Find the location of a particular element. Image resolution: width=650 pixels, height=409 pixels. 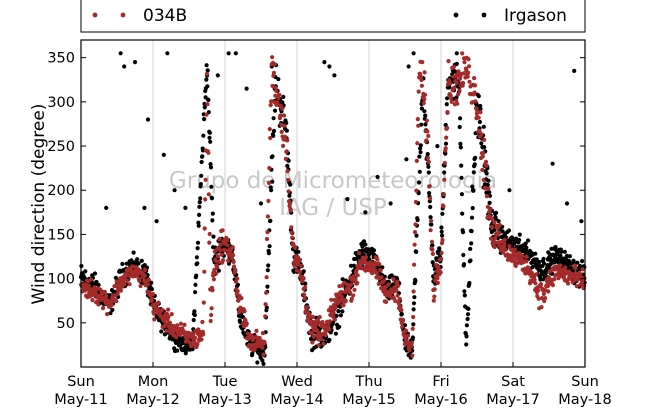

y-tick-label: 300 is located at coordinates (61, 103).